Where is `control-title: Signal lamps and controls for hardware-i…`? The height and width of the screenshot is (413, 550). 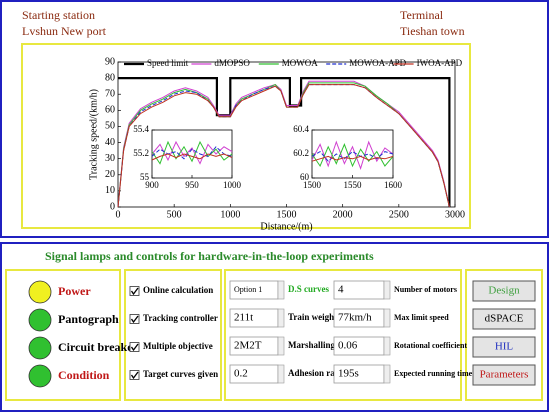 control-title: Signal lamps and controls for hardware-i… is located at coordinates (209, 256).